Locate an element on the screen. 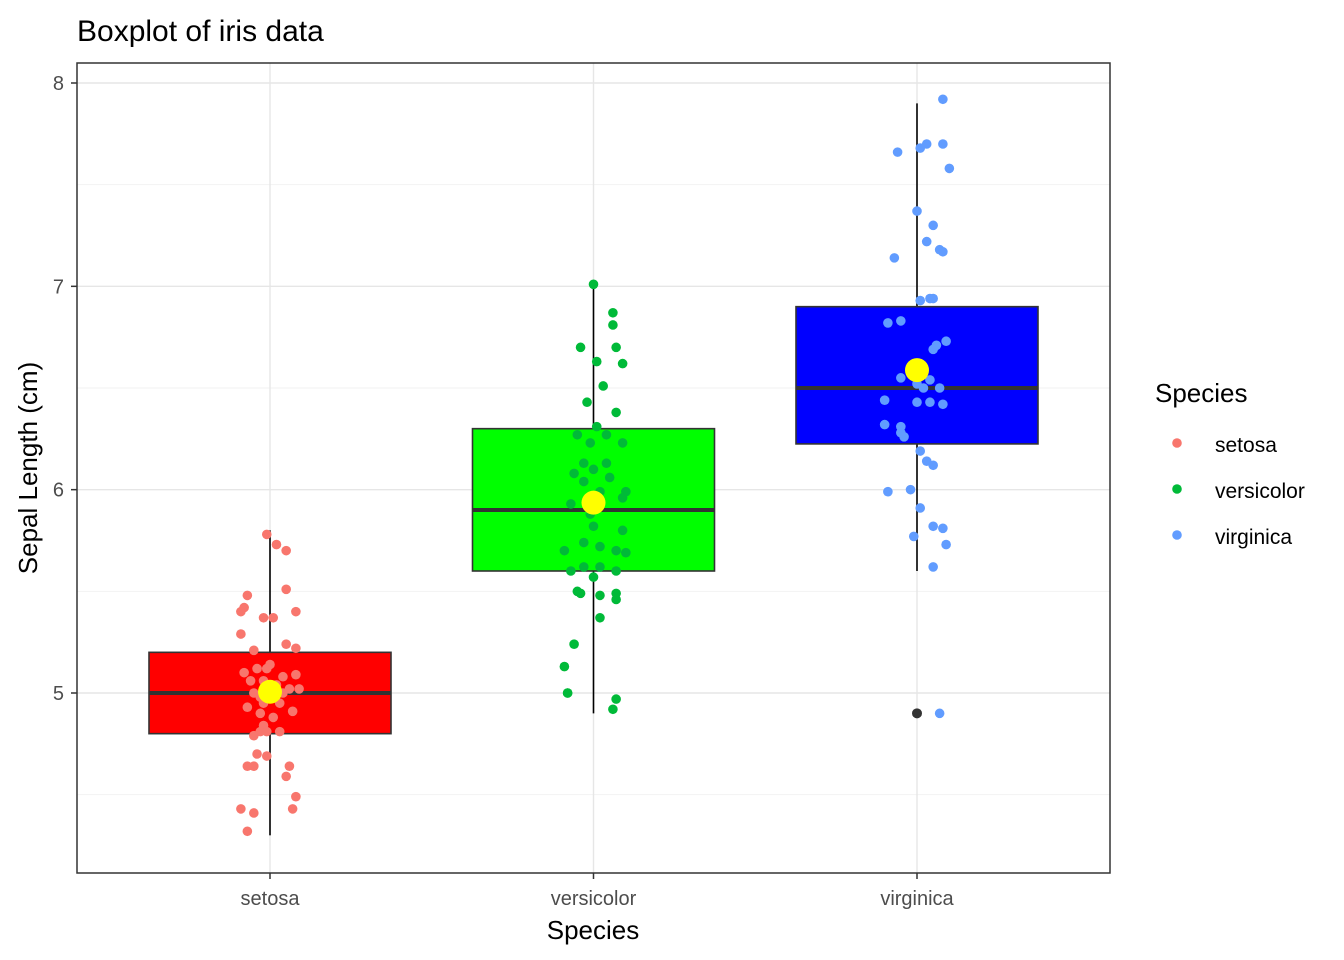 The height and width of the screenshot is (960, 1344). x-tick-label: virginica is located at coordinates (917, 899).